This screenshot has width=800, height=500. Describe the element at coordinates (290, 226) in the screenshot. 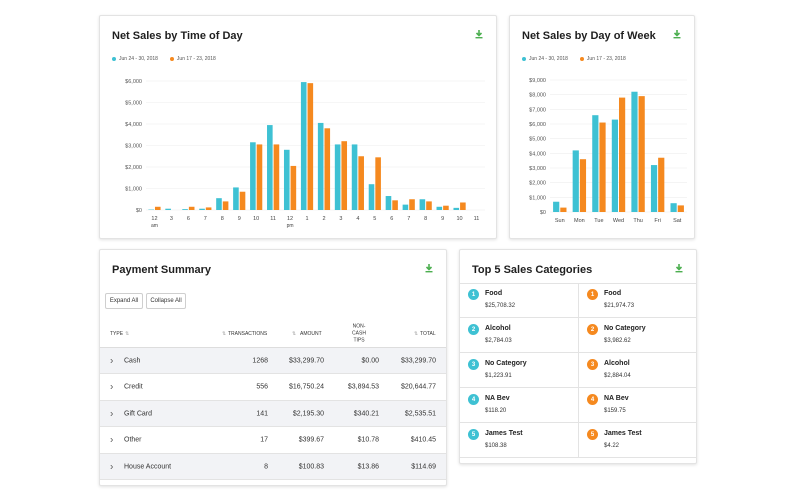

I see `x-tick-sublabel: pm` at that location.